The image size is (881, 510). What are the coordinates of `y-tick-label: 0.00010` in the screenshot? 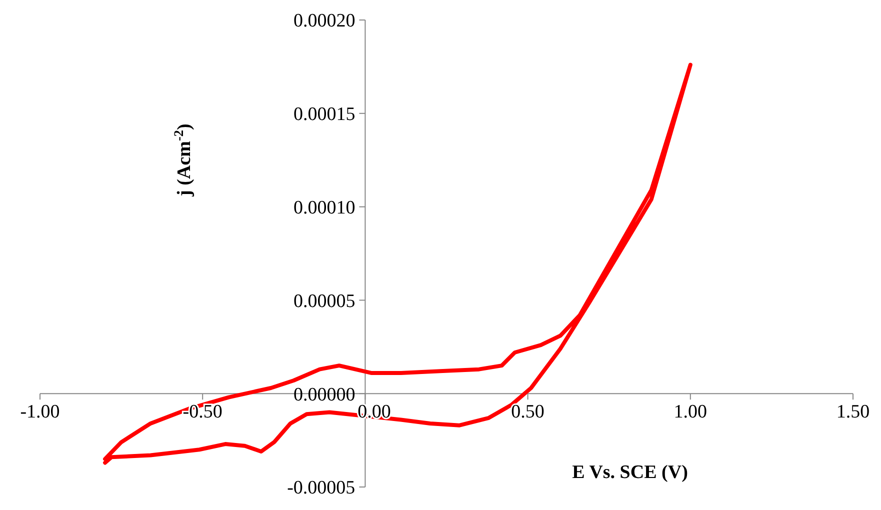 It's located at (324, 207).